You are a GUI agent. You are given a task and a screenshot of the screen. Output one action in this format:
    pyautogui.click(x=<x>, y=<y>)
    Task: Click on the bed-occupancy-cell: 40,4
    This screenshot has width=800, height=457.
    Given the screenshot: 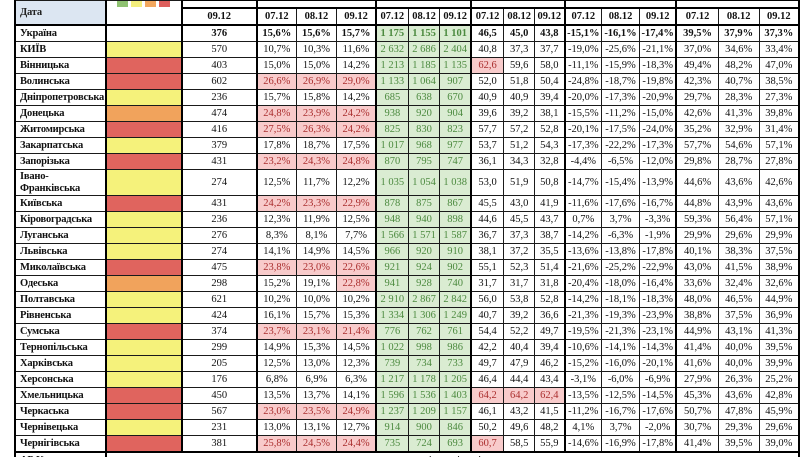 What is the action you would take?
    pyautogui.click(x=519, y=347)
    